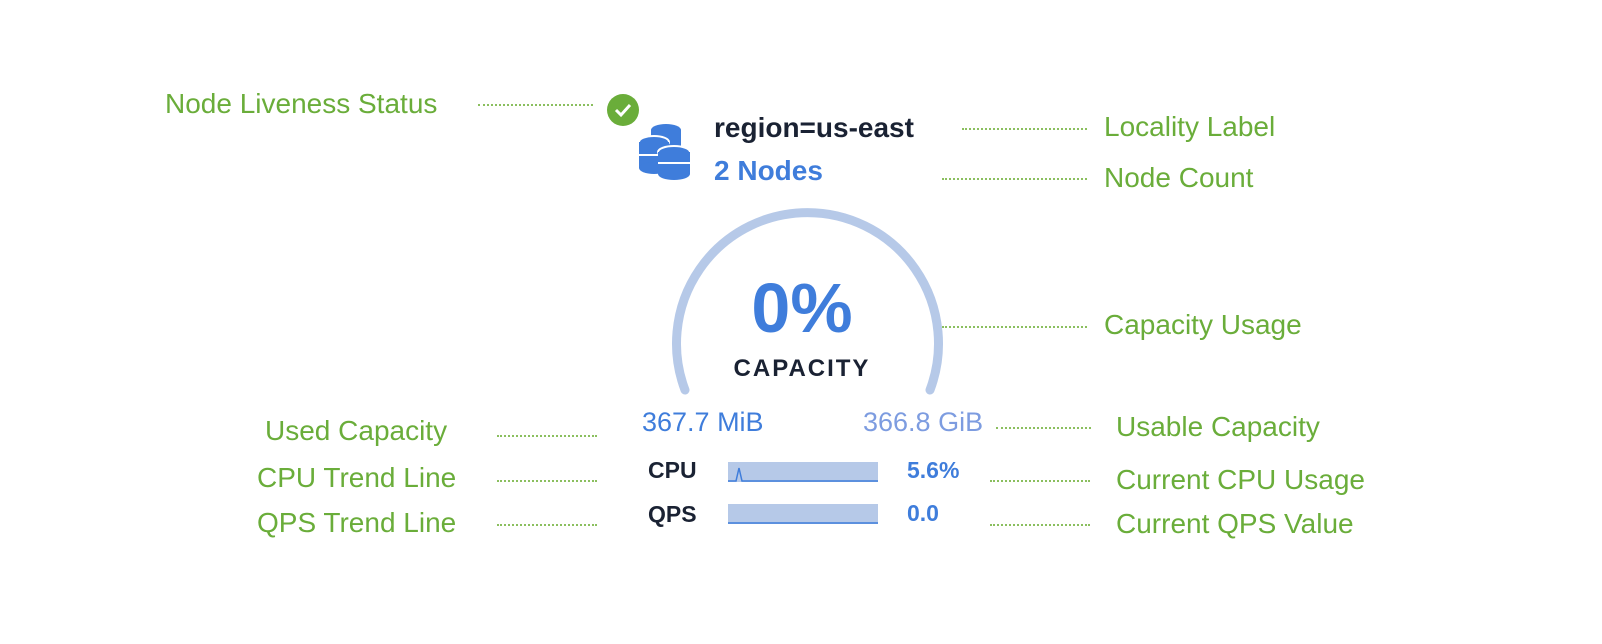 This screenshot has width=1602, height=644. I want to click on database-icon, so click(664, 152).